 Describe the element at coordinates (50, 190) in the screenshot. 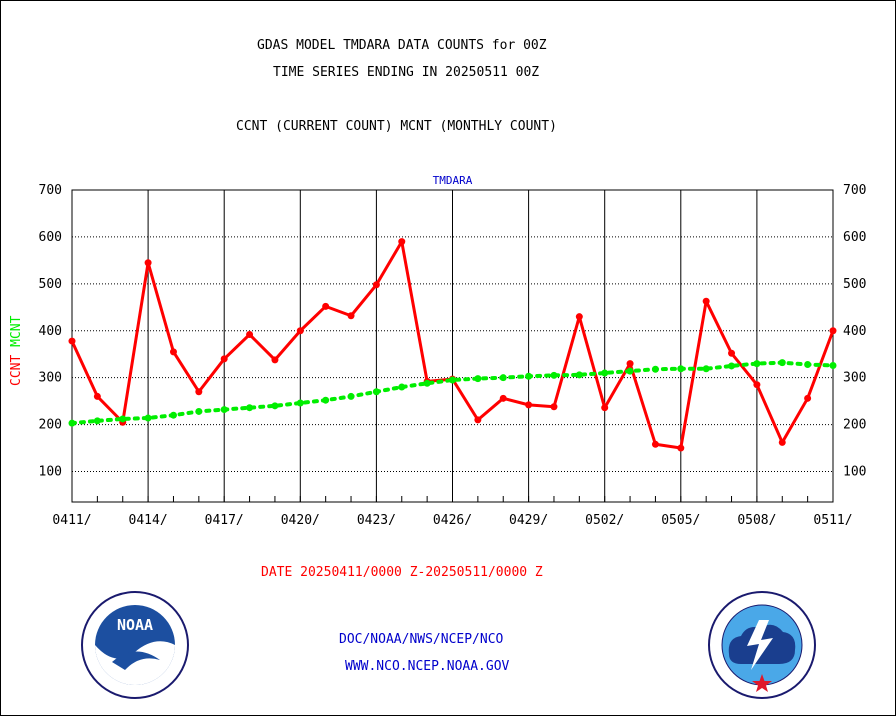

I see `y-tick-label-left: 700` at that location.